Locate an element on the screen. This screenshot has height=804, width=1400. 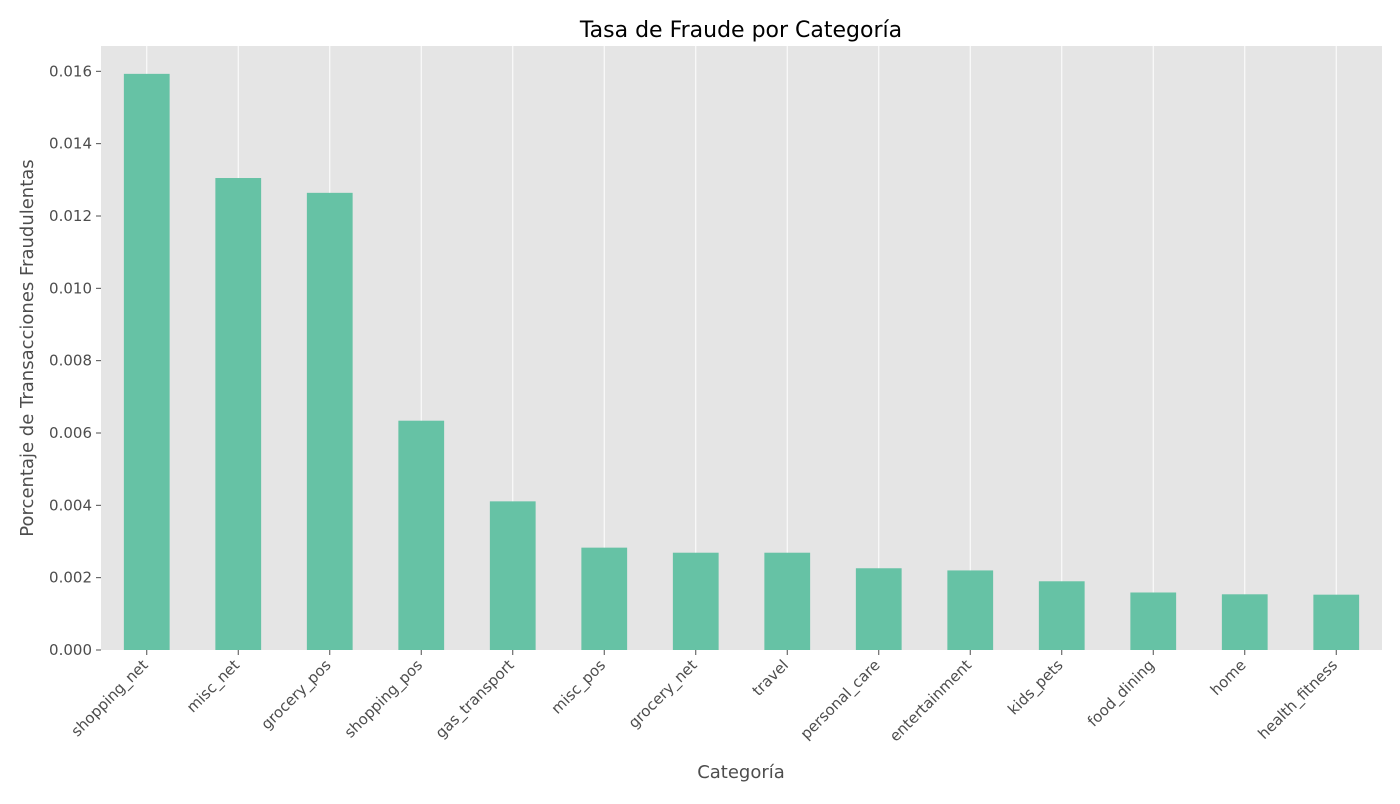
x-tick-label: entertainment is located at coordinates (930, 700).